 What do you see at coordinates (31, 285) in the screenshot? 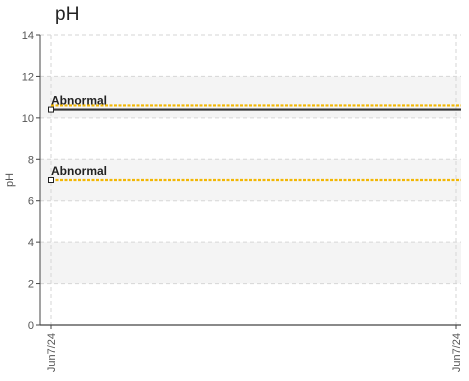
I see `y-tick-label-1: 2` at bounding box center [31, 285].